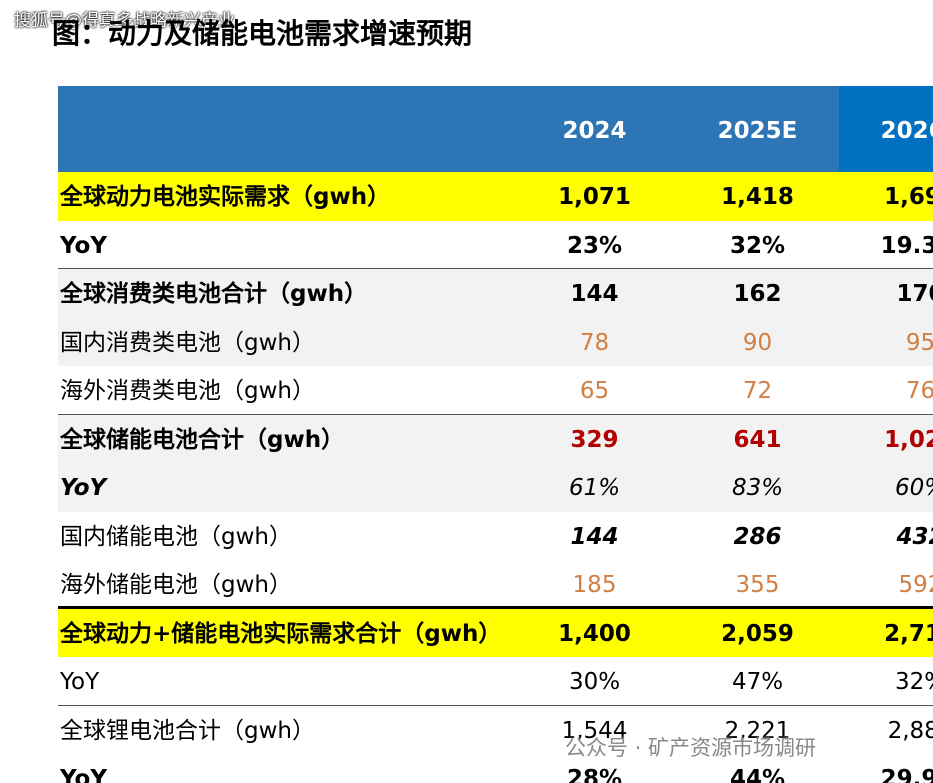 The height and width of the screenshot is (783, 933). I want to click on column-header: 2025E, so click(757, 131).